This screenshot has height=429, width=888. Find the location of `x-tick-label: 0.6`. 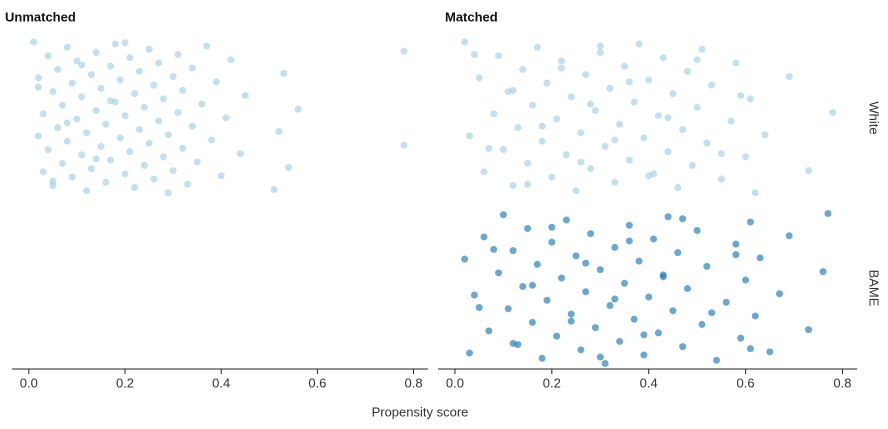

x-tick-label: 0.6 is located at coordinates (746, 382).